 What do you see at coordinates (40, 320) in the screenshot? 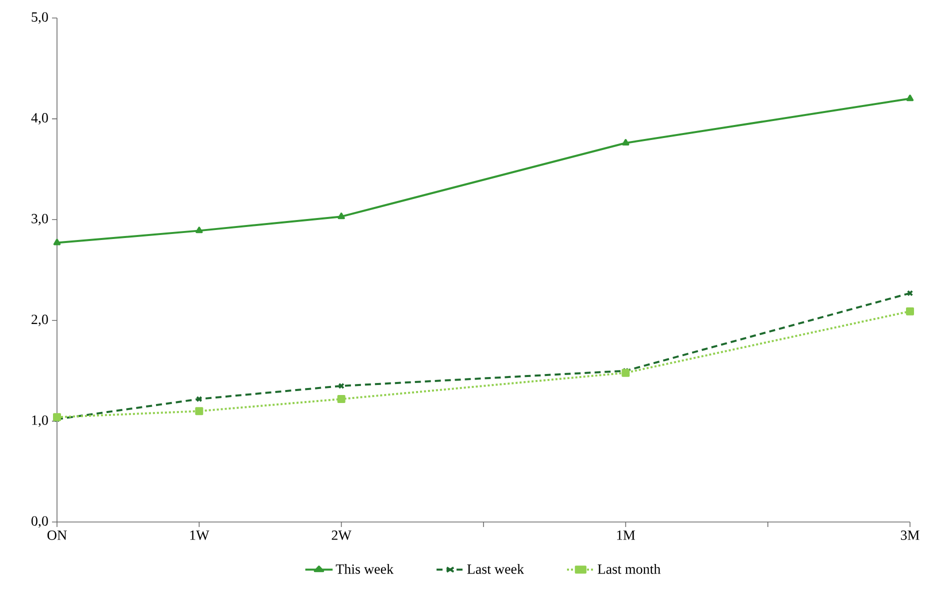
I see `y-tick-label: 2,0` at bounding box center [40, 320].